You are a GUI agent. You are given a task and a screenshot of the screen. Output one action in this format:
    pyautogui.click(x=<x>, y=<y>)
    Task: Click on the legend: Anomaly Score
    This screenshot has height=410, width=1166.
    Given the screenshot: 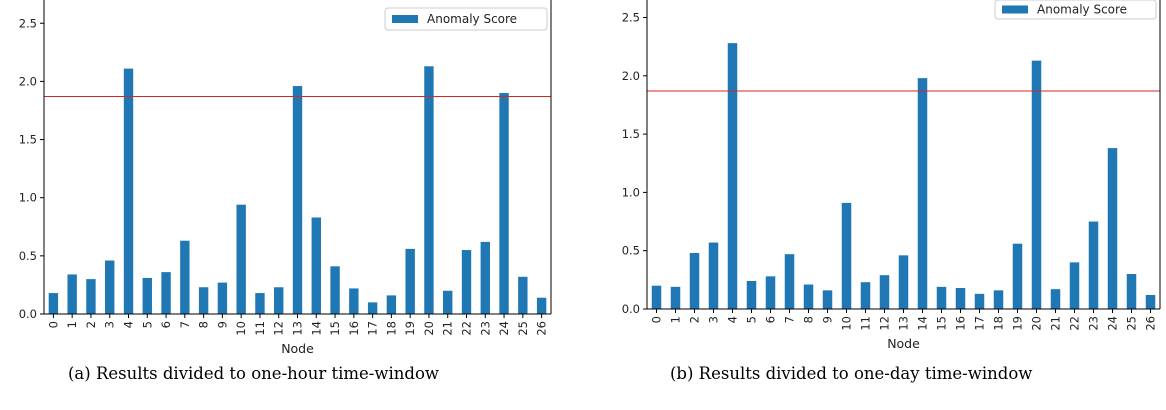 What is the action you would take?
    pyautogui.click(x=466, y=19)
    